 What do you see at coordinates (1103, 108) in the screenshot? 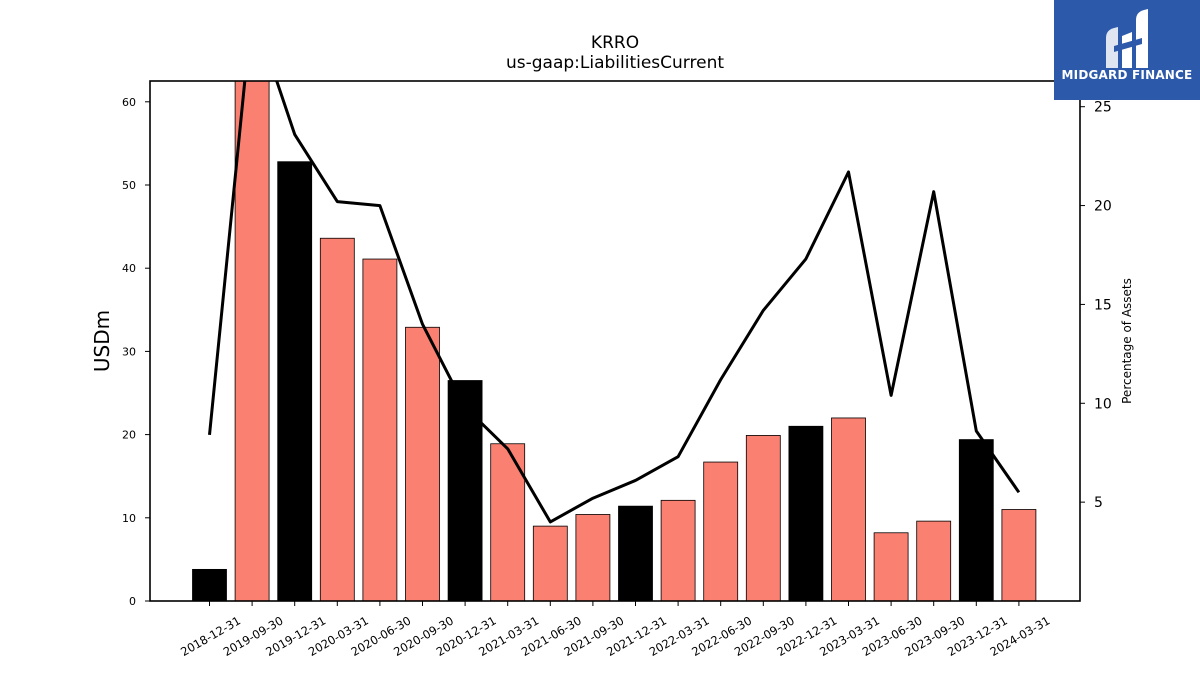
I see `y2-tick-label: 25` at bounding box center [1103, 108].